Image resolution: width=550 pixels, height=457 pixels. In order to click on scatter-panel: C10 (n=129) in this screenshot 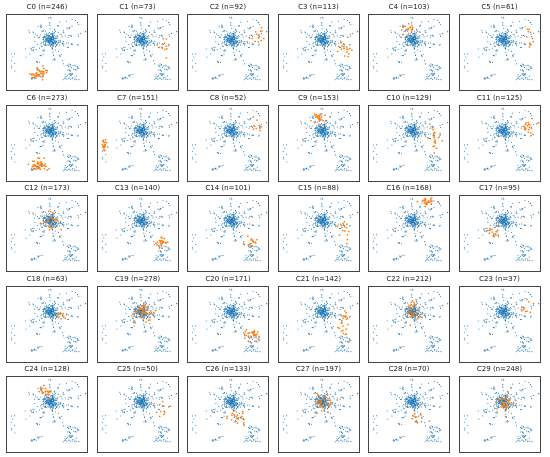, I will do `click(409, 138)`.